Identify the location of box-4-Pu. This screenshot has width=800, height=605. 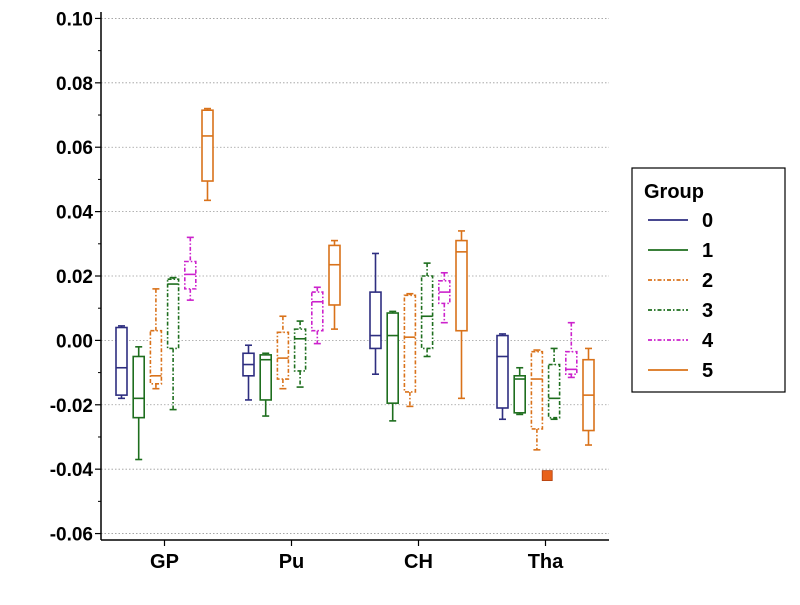
(317, 315).